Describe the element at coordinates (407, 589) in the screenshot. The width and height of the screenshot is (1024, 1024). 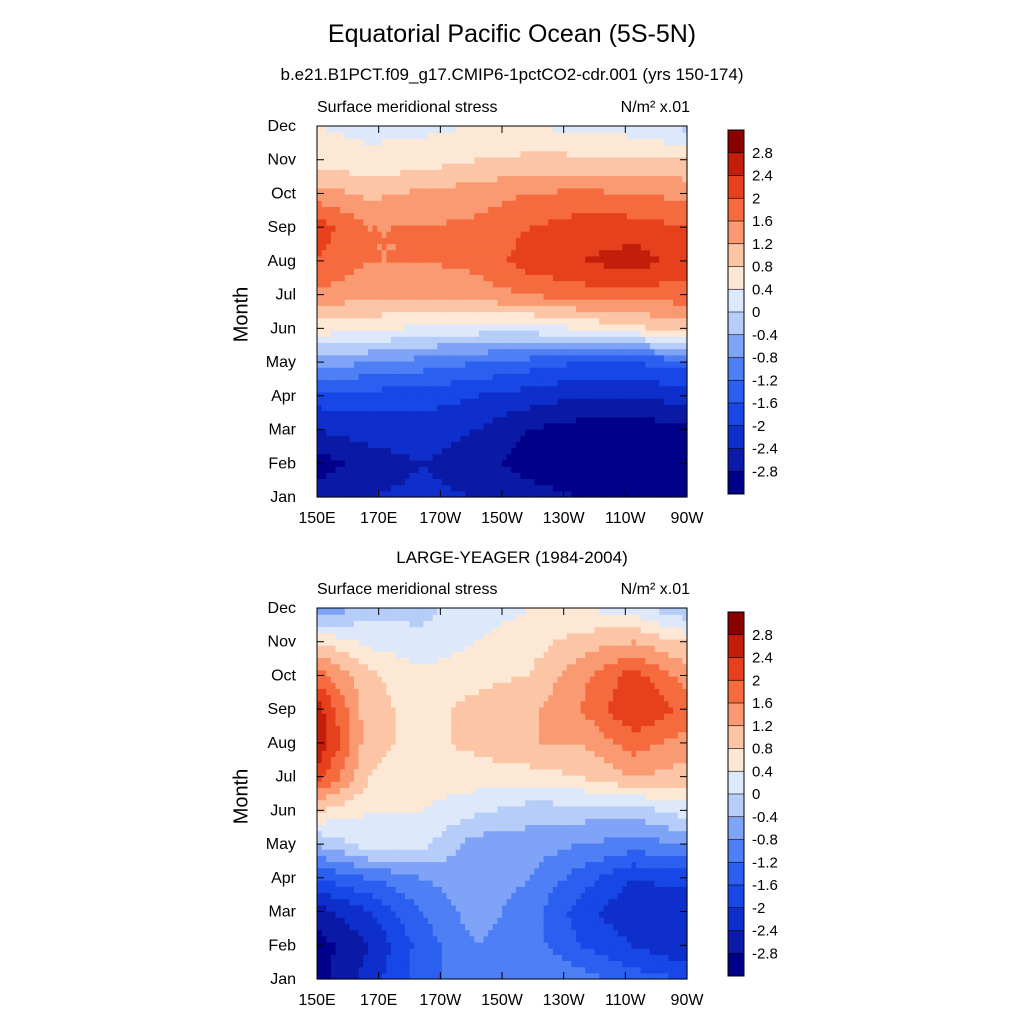
I see `panel2-variable-label: Surface meridional stress` at that location.